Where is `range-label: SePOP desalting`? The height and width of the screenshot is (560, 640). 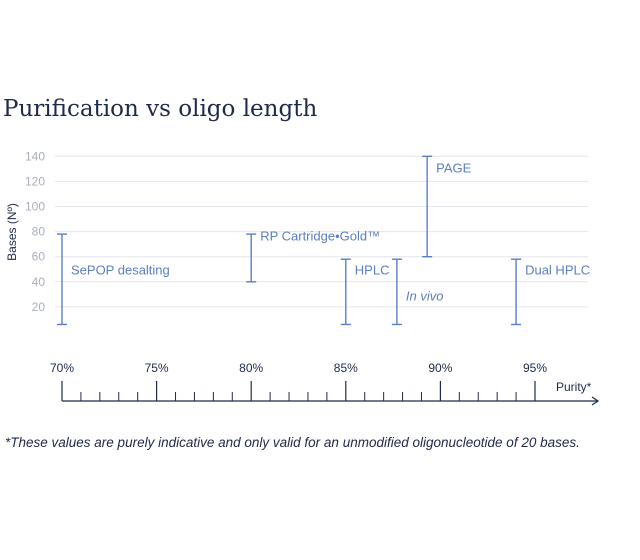
range-label: SePOP desalting is located at coordinates (120, 269).